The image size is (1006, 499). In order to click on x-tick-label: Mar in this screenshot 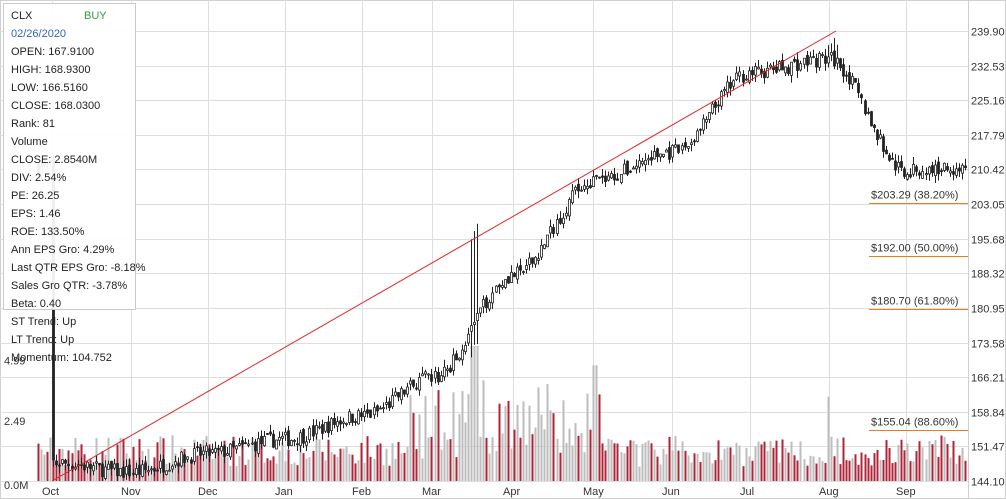, I will do `click(431, 492)`.